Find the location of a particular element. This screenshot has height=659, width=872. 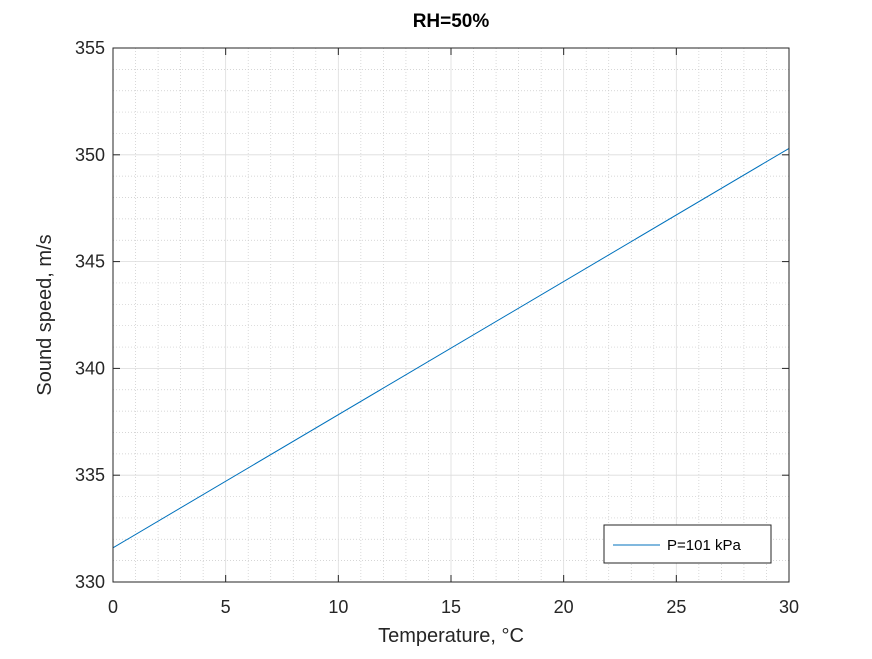

y-tick-labels: 330 335 340 345 350 355 is located at coordinates (90, 315).